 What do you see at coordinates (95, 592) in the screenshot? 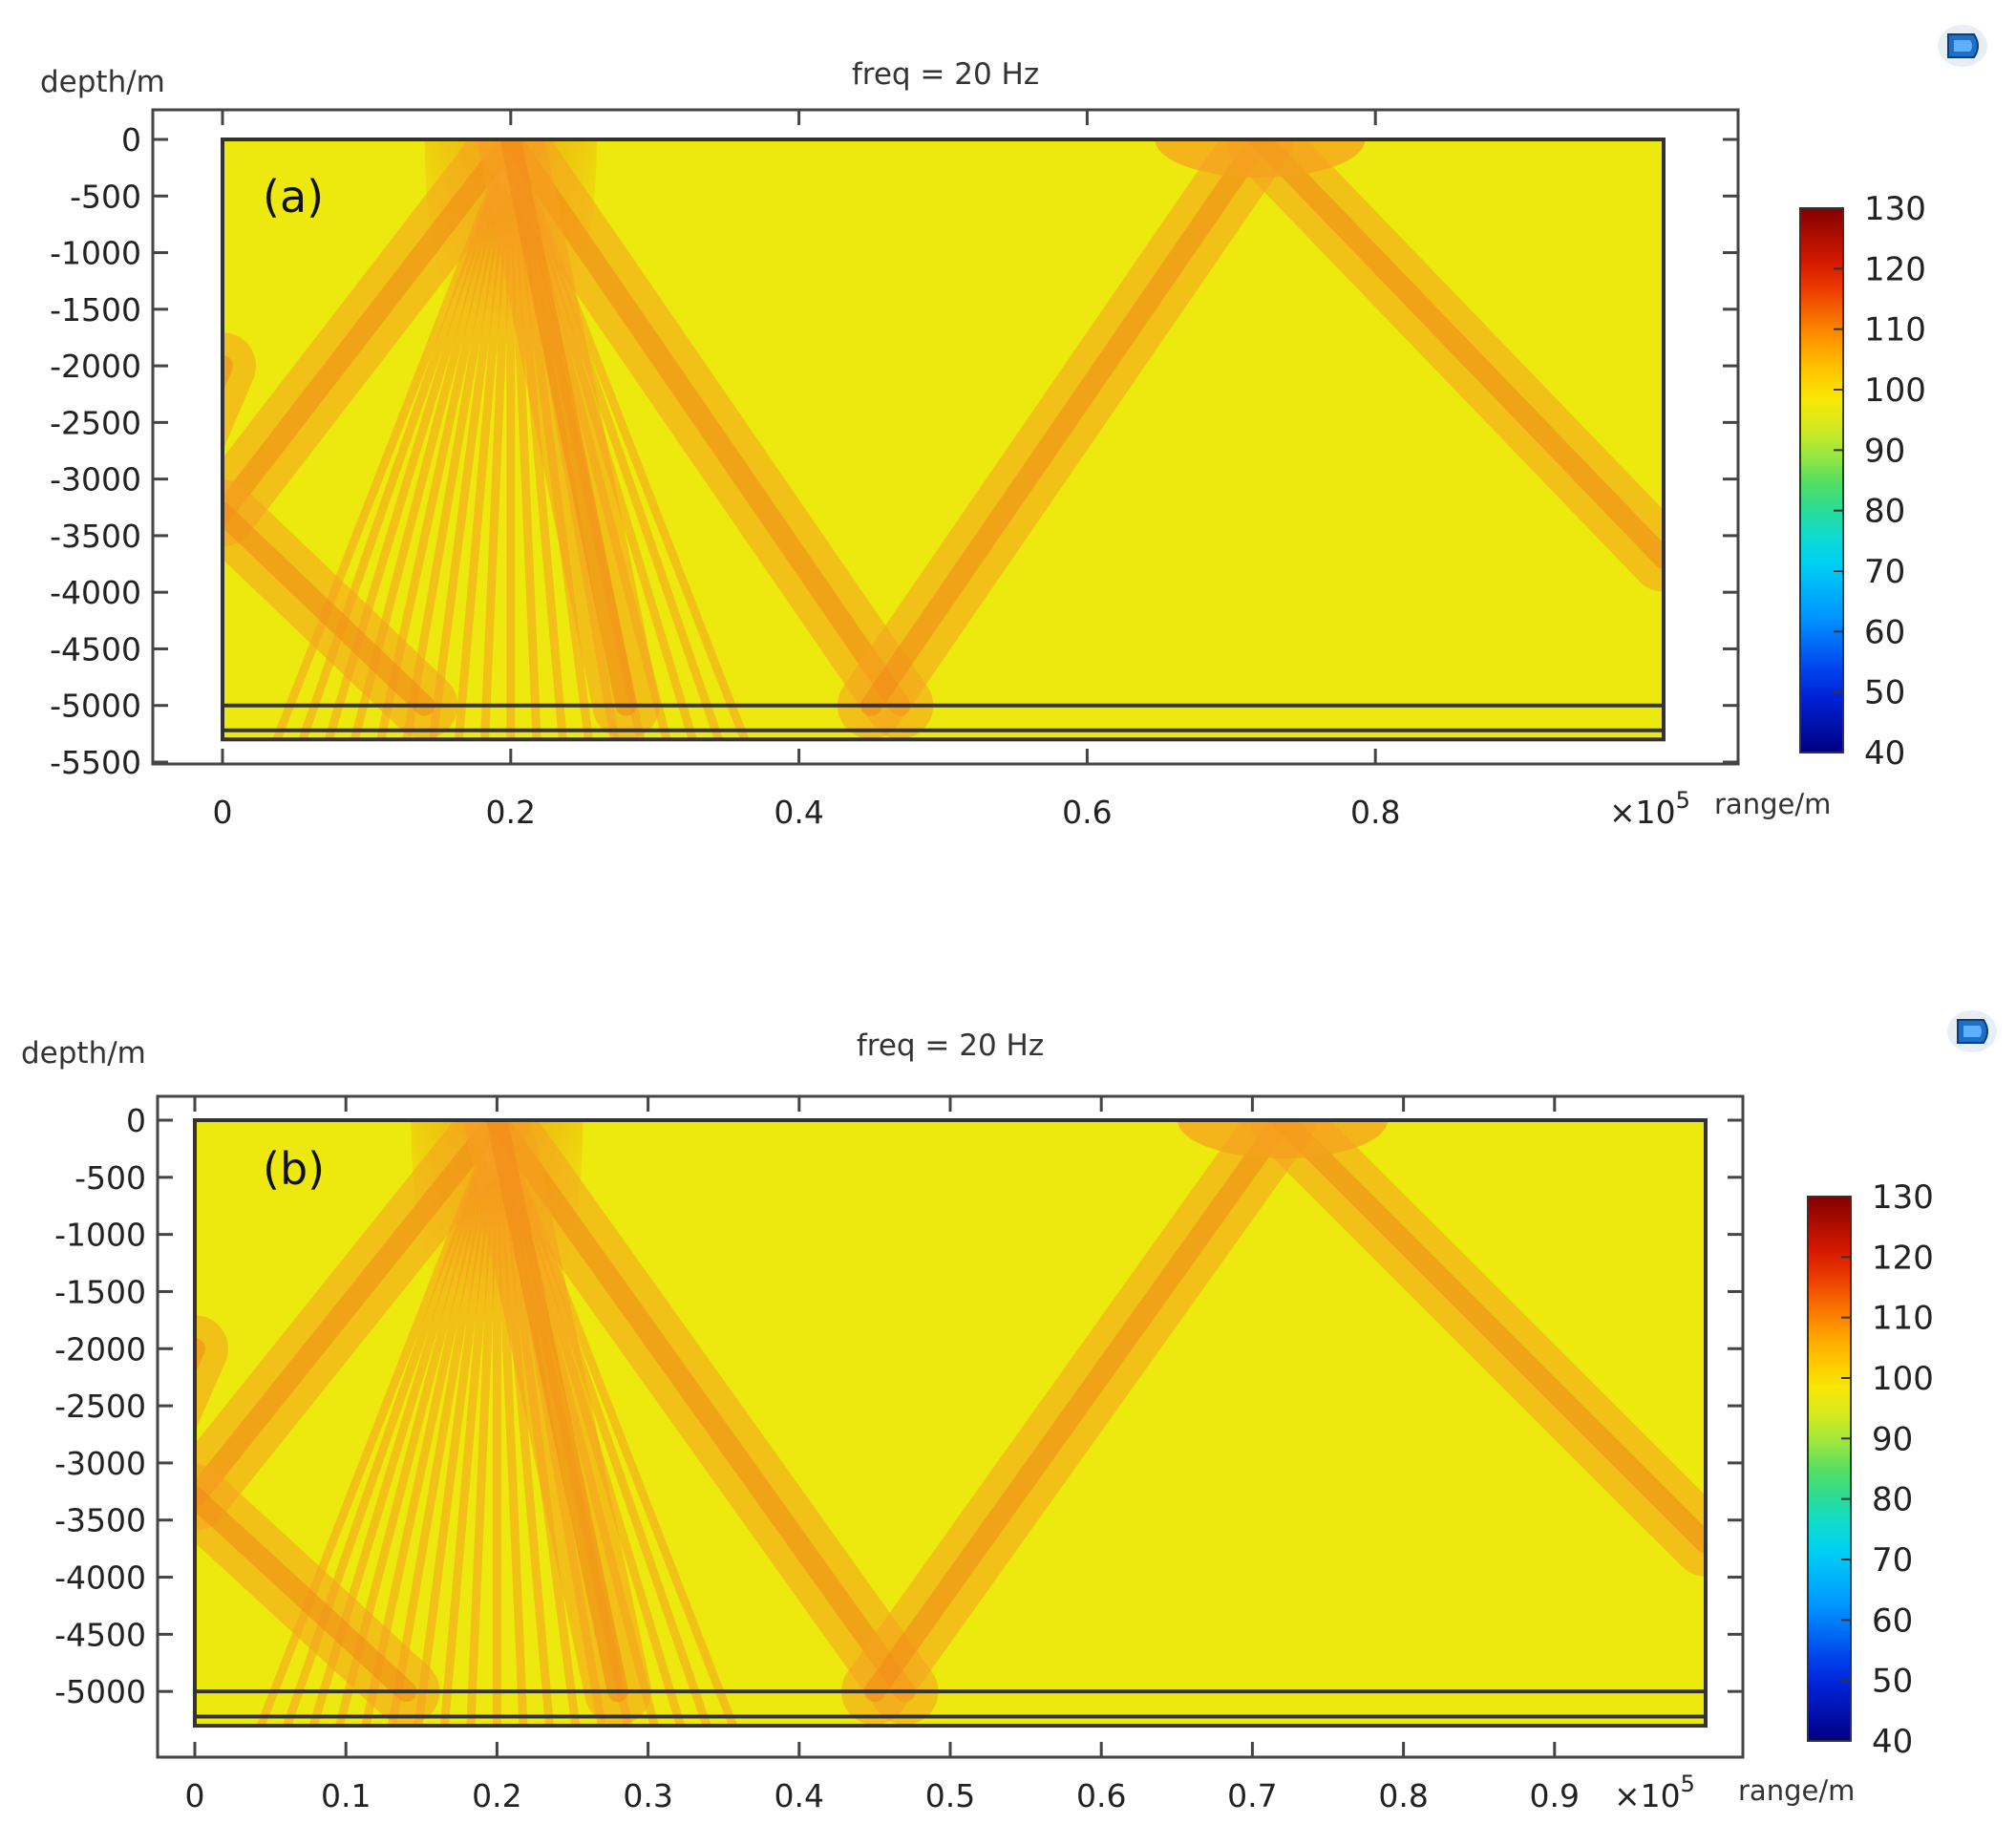
I see `y-tick-label: -4000` at bounding box center [95, 592].